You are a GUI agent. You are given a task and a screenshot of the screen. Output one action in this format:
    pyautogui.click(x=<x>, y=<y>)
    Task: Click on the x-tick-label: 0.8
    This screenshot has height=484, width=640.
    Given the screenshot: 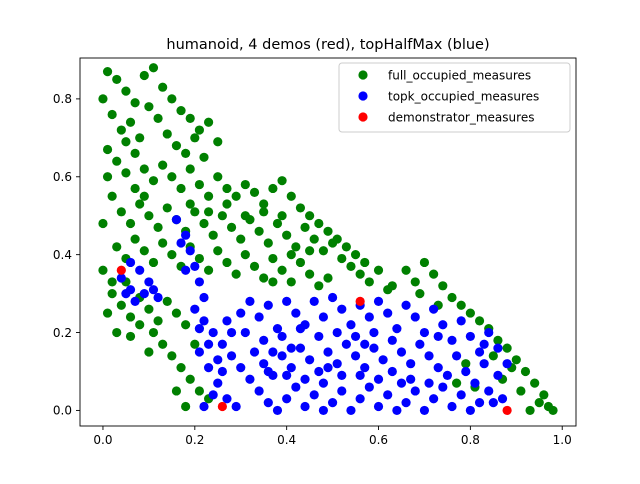 What is the action you would take?
    pyautogui.click(x=470, y=440)
    